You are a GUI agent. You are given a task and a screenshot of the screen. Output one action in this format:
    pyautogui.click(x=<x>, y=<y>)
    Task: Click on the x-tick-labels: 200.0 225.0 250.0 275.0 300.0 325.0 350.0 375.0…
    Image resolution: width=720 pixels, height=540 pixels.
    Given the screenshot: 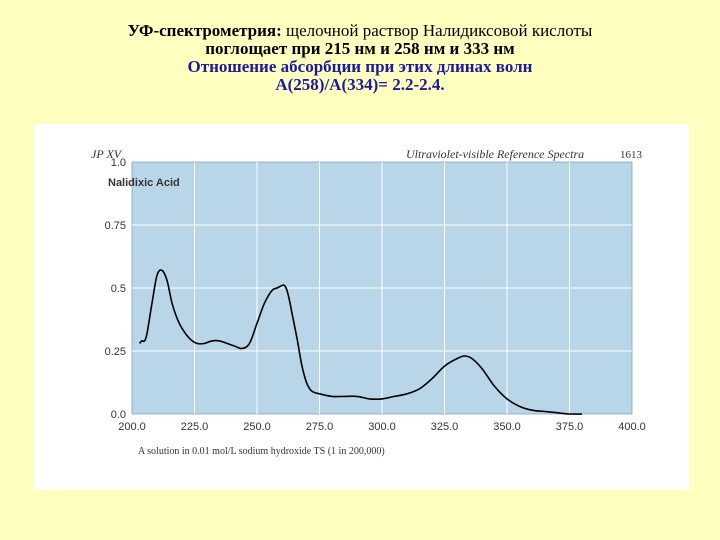 What is the action you would take?
    pyautogui.click(x=382, y=427)
    